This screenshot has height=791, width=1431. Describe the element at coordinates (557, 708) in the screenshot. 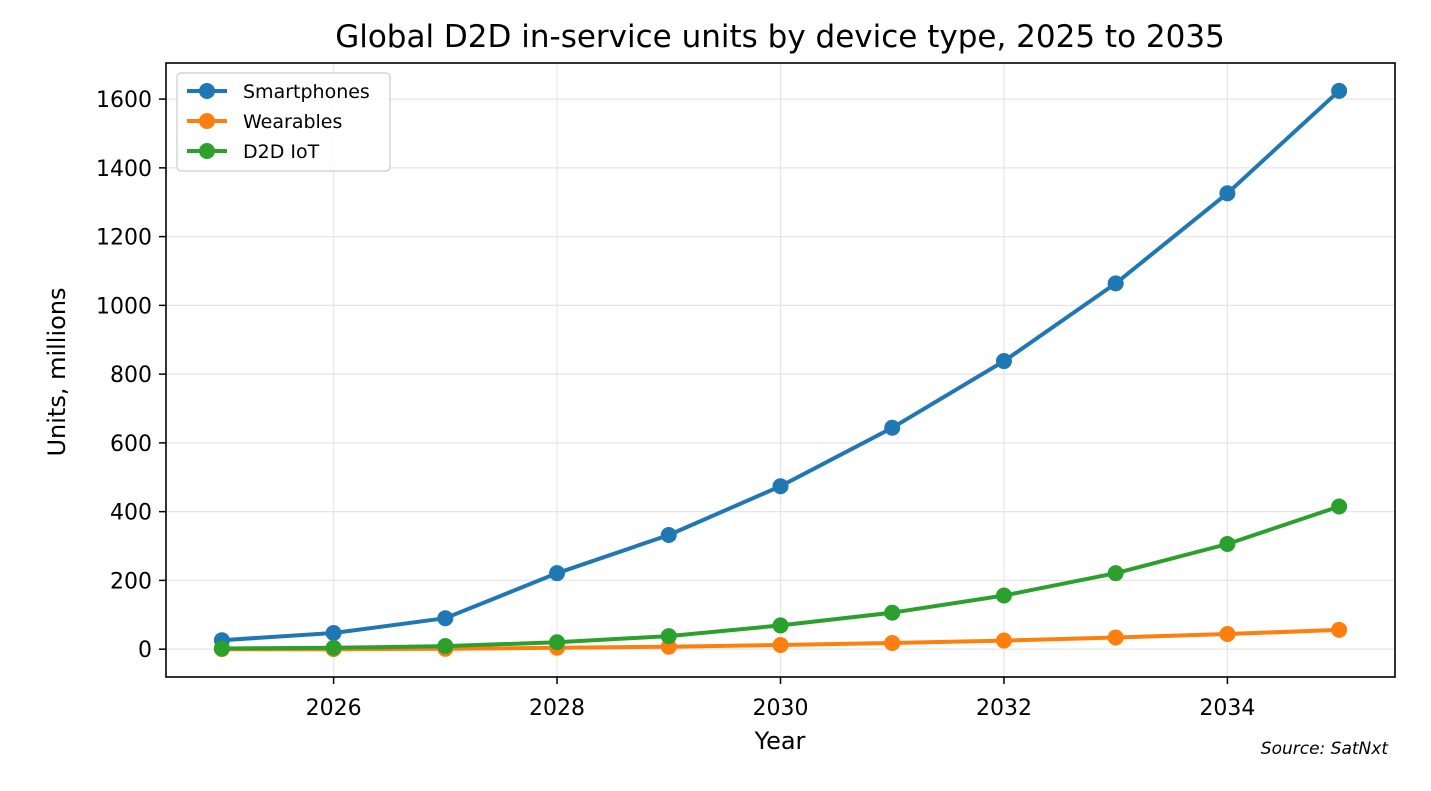

I see `x-tick-label: 2028` at that location.